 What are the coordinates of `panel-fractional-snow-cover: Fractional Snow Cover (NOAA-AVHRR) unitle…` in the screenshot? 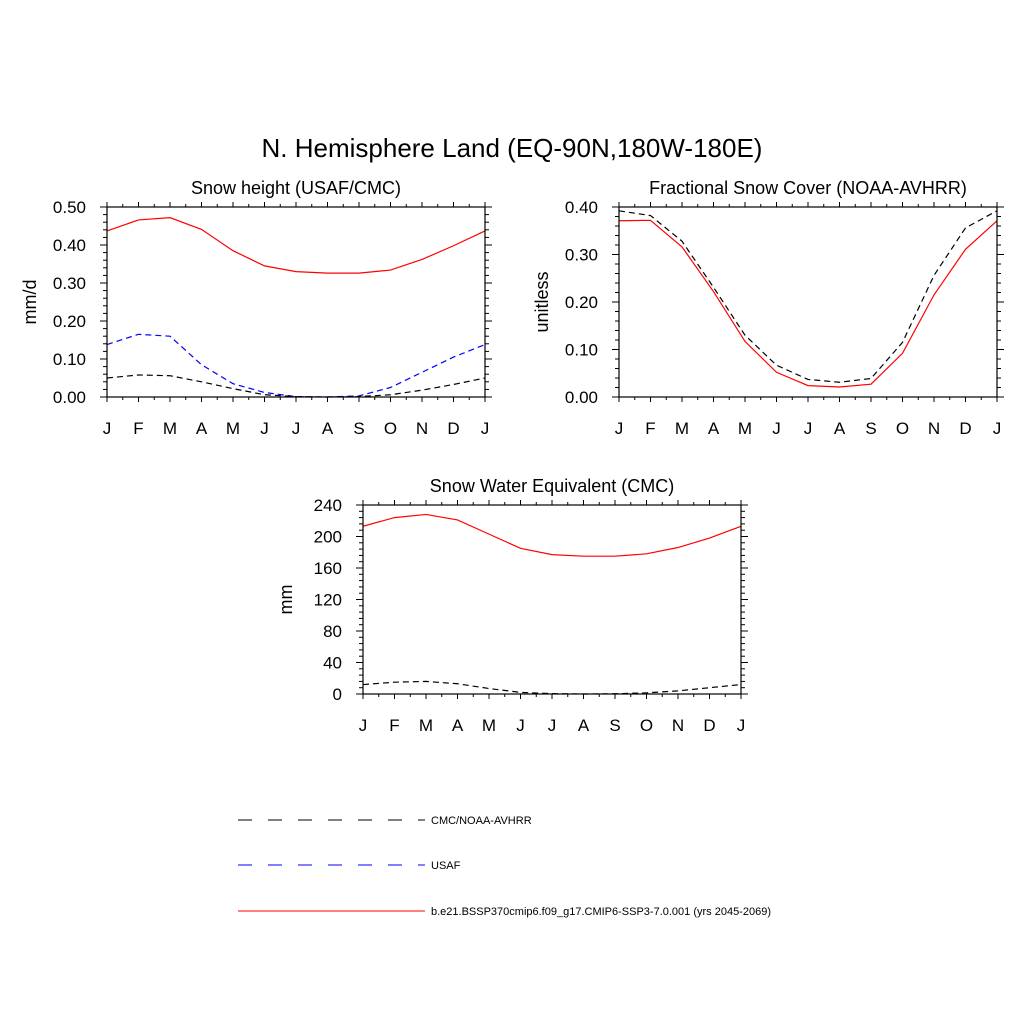 It's located at (768, 308).